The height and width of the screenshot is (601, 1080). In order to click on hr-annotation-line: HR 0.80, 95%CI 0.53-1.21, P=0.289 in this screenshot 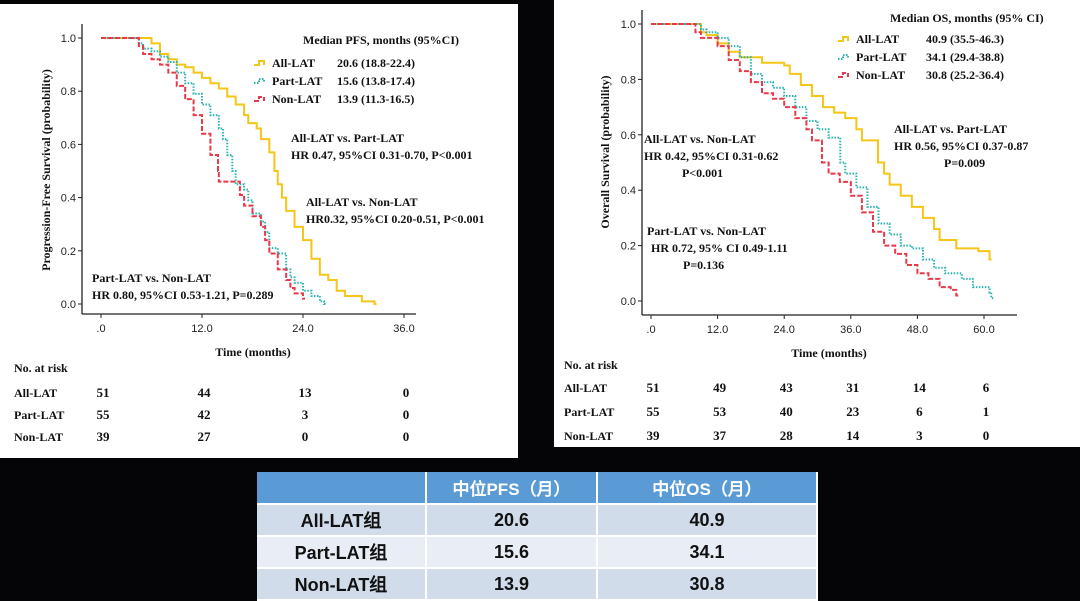, I will do `click(183, 295)`.